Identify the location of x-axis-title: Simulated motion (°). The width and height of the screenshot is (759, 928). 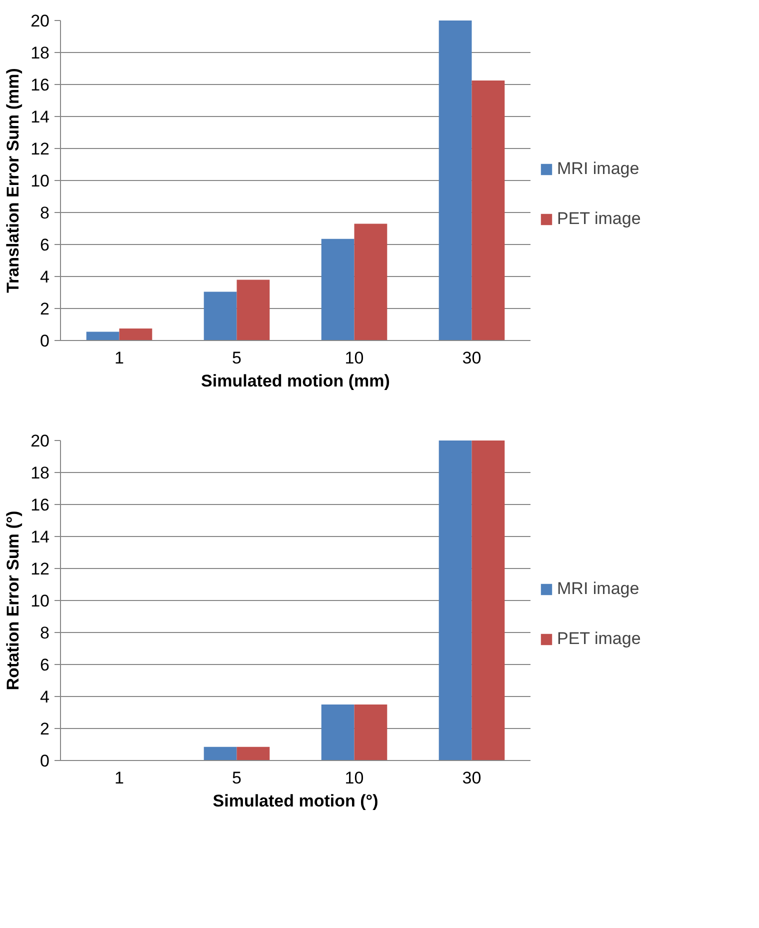
(295, 801).